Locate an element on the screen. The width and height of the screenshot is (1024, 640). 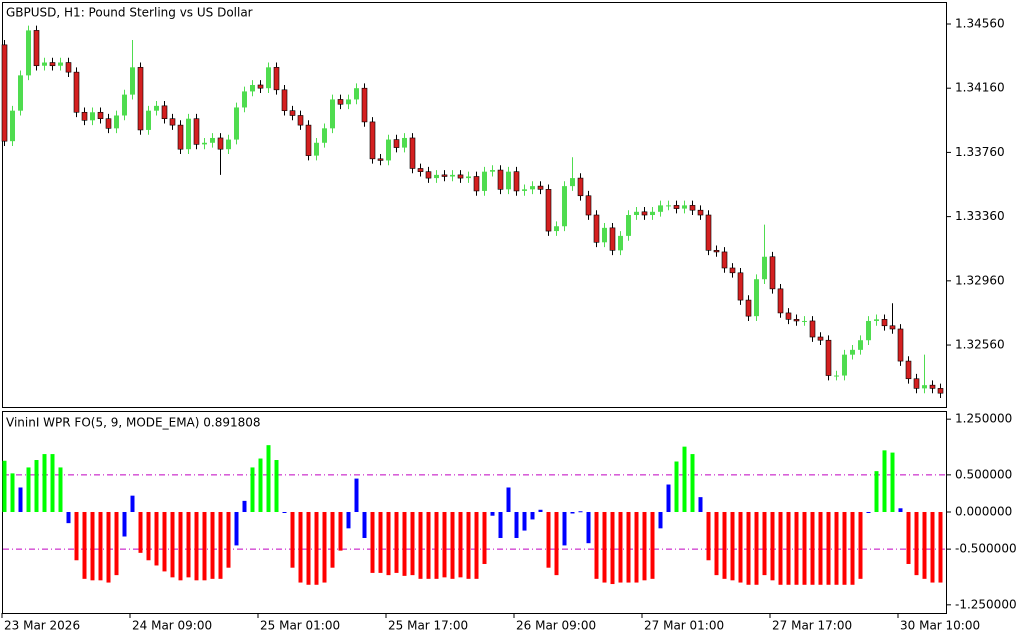
y-tick-label: -1.250000 is located at coordinates (986, 604).